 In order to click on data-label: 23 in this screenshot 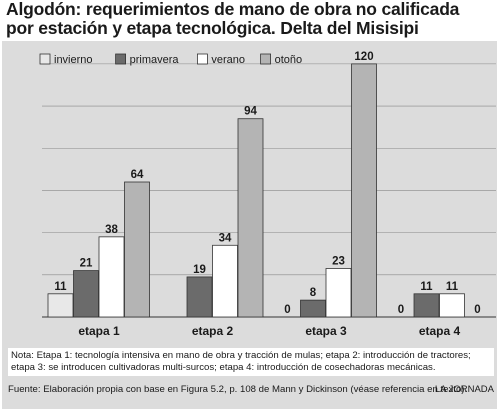, I will do `click(338, 261)`.